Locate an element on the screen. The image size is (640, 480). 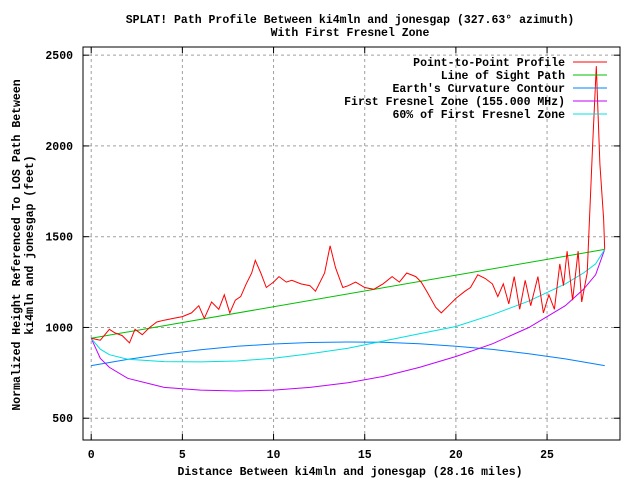
x-tick-label: 10 is located at coordinates (274, 455).